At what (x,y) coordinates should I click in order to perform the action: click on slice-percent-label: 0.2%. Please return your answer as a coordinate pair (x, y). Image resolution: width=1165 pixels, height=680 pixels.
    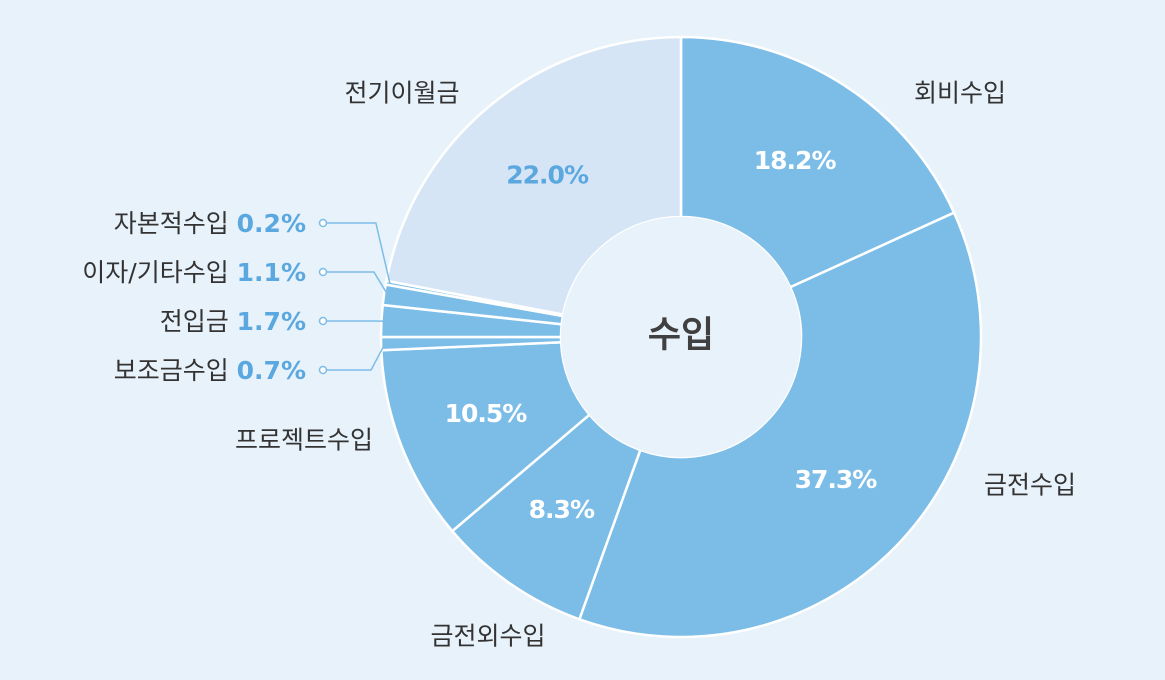
    Looking at the image, I should click on (271, 223).